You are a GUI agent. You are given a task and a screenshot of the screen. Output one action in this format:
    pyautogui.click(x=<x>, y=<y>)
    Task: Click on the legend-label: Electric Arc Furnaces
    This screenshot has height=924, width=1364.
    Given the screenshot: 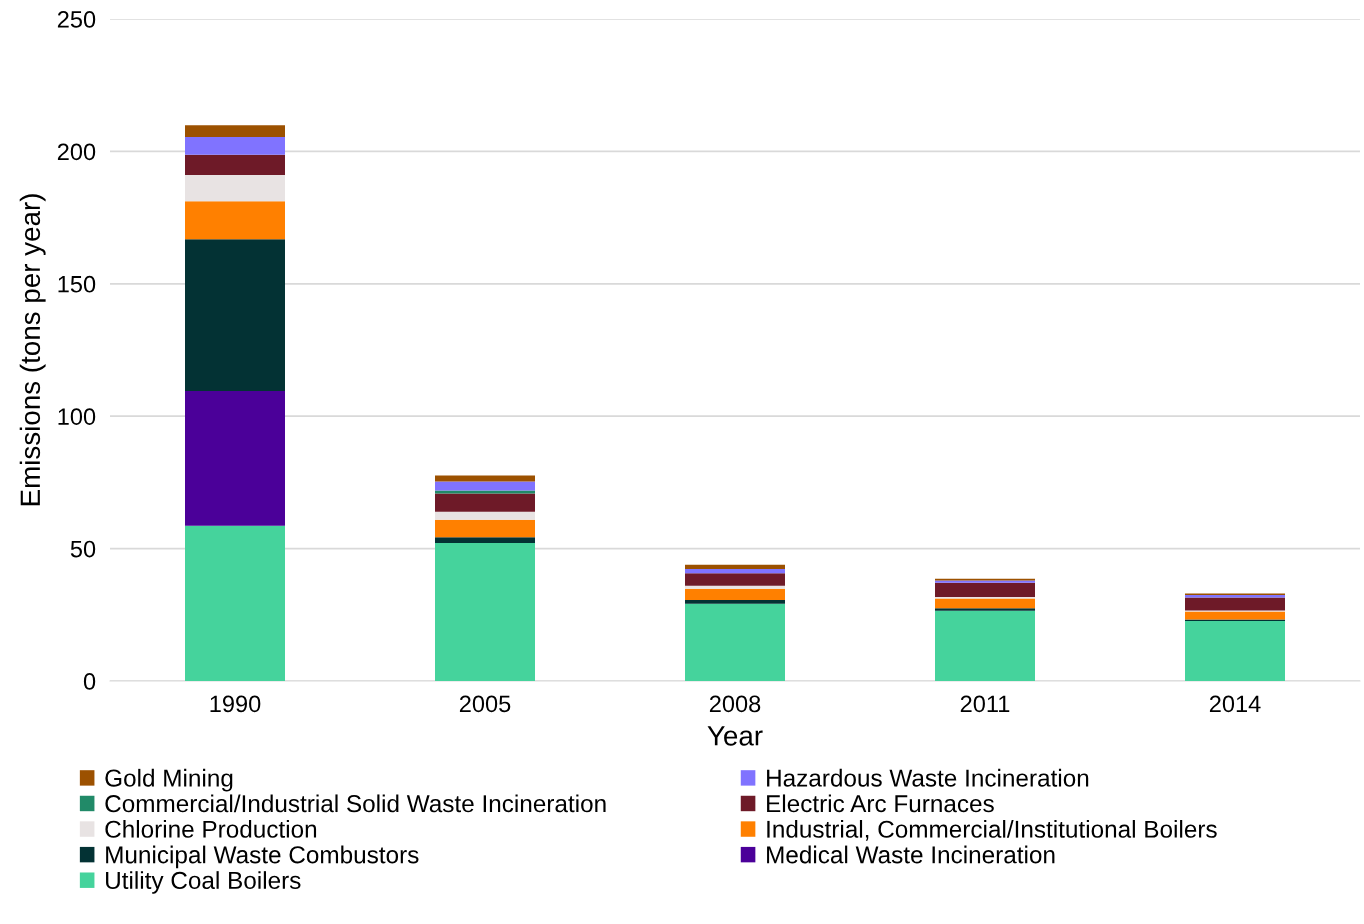 What is the action you would take?
    pyautogui.click(x=880, y=803)
    